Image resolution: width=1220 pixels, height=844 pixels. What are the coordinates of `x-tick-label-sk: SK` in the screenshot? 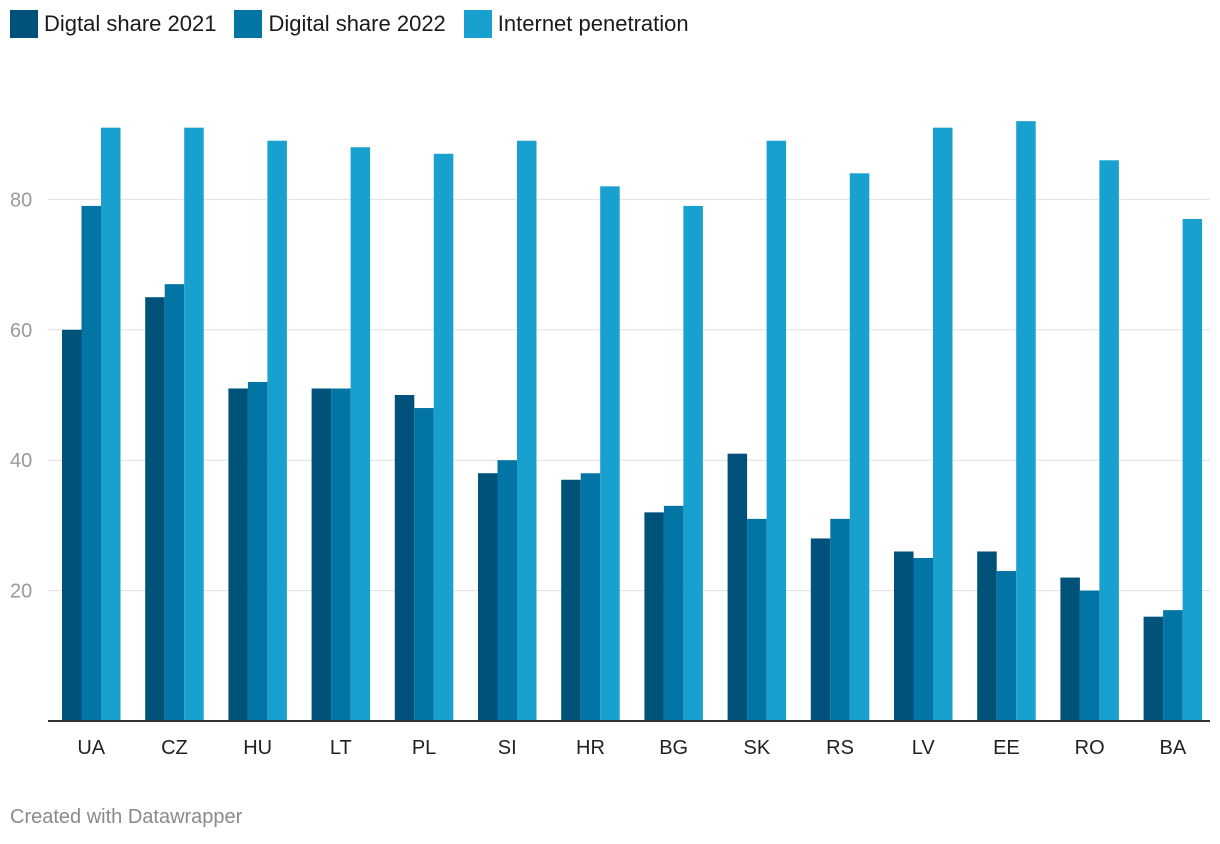 It's located at (757, 748).